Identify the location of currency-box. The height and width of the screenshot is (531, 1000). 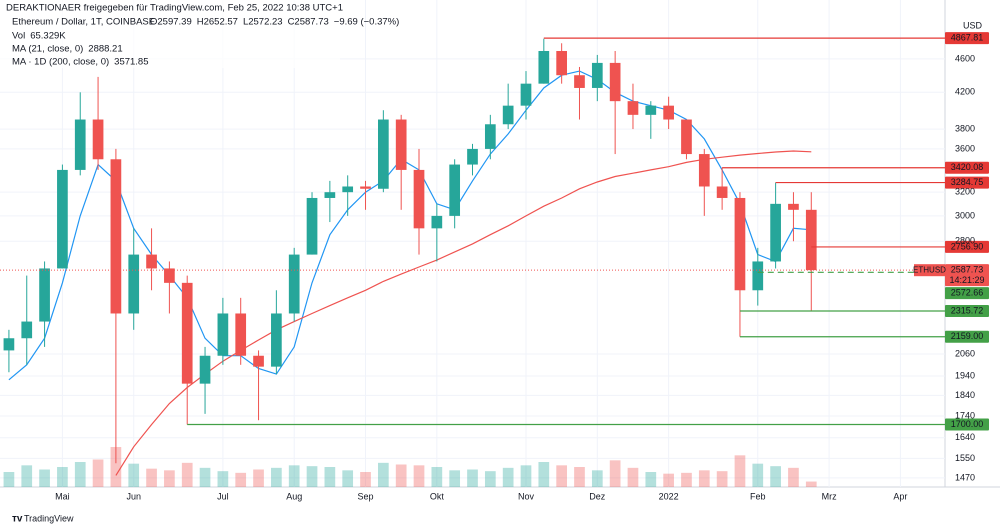
(972, 25).